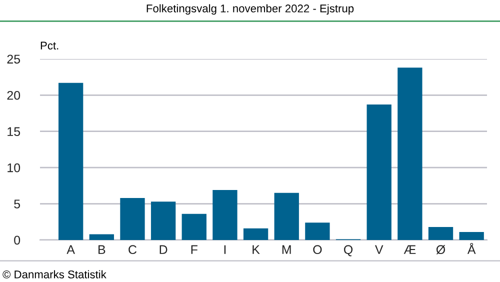  I want to click on x-tick-label: M, so click(286, 249).